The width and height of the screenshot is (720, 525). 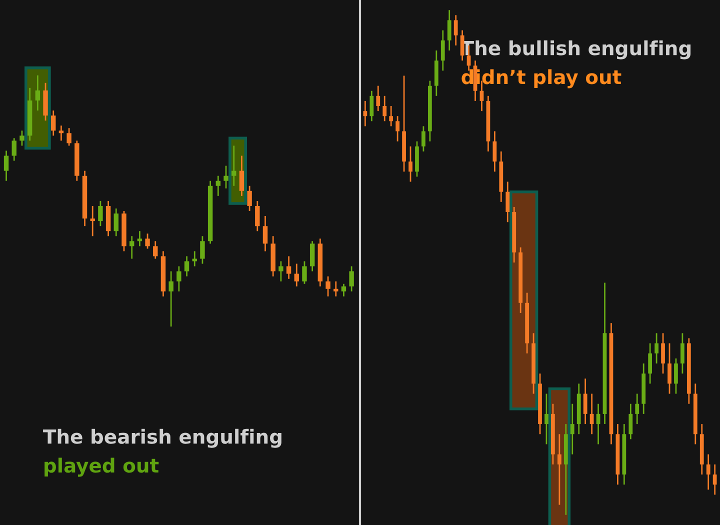 I want to click on text: The bearish engulfing, so click(x=162, y=438).